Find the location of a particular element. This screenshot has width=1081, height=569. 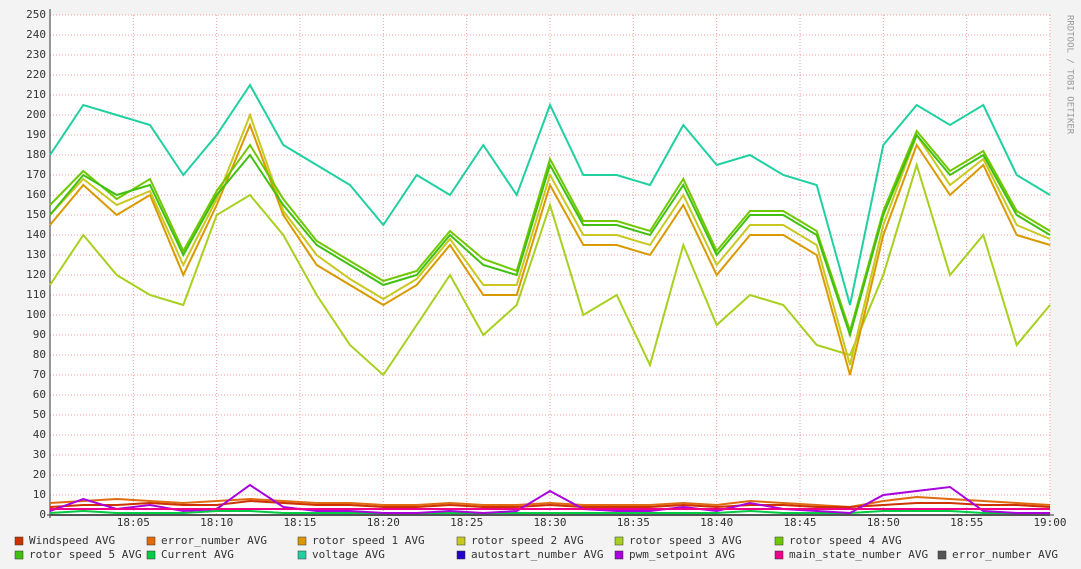

y-tick-label: 160 is located at coordinates (36, 194).